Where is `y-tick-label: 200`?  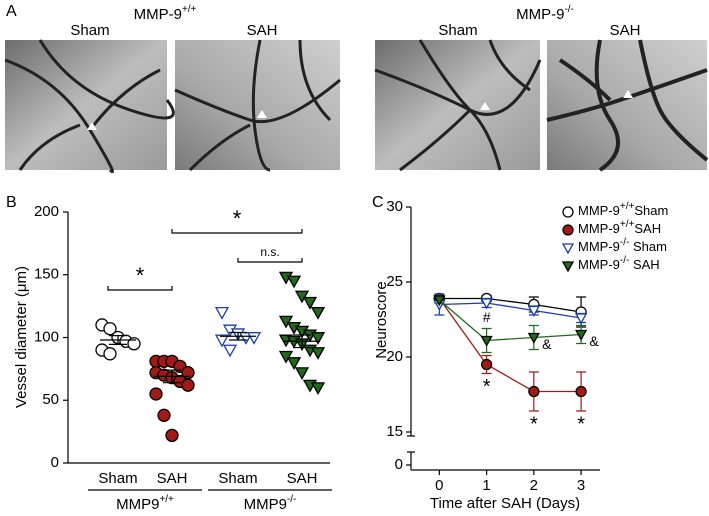 y-tick-label: 200 is located at coordinates (46, 211).